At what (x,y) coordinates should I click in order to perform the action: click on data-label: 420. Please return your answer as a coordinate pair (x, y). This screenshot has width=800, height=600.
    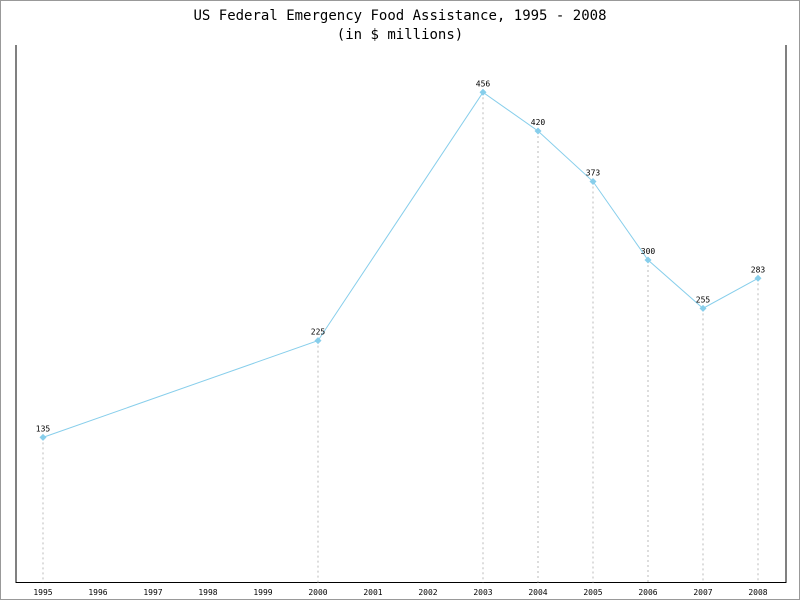
    Looking at the image, I should click on (538, 122).